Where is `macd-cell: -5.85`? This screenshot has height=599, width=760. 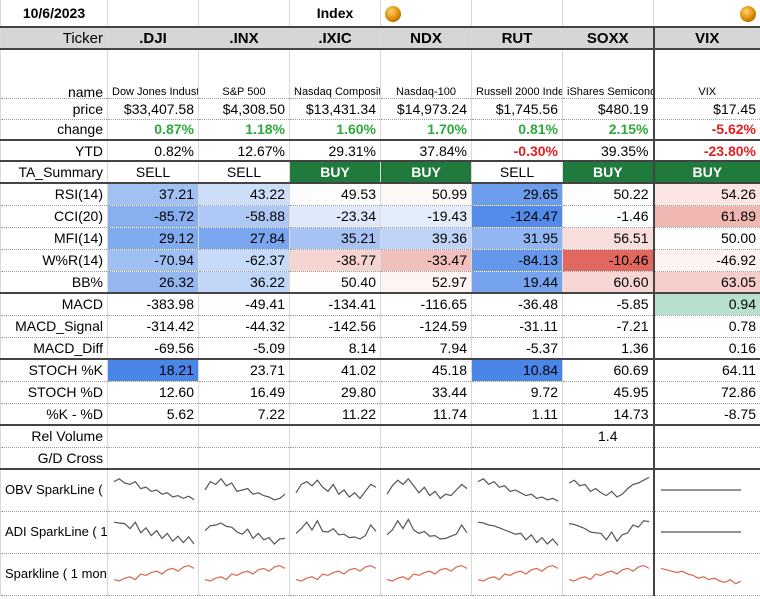 macd-cell: -5.85 is located at coordinates (608, 304).